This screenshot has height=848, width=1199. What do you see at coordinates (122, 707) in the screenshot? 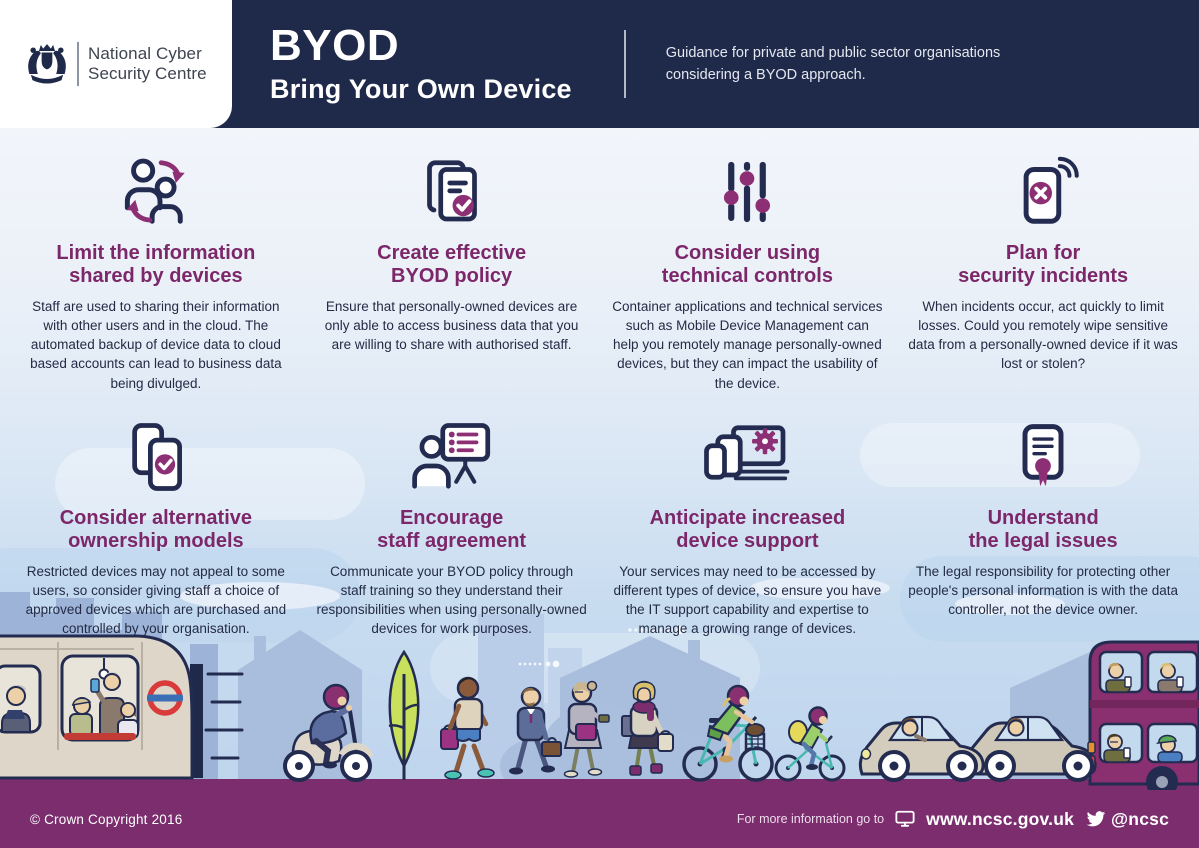
I see `underground-train` at bounding box center [122, 707].